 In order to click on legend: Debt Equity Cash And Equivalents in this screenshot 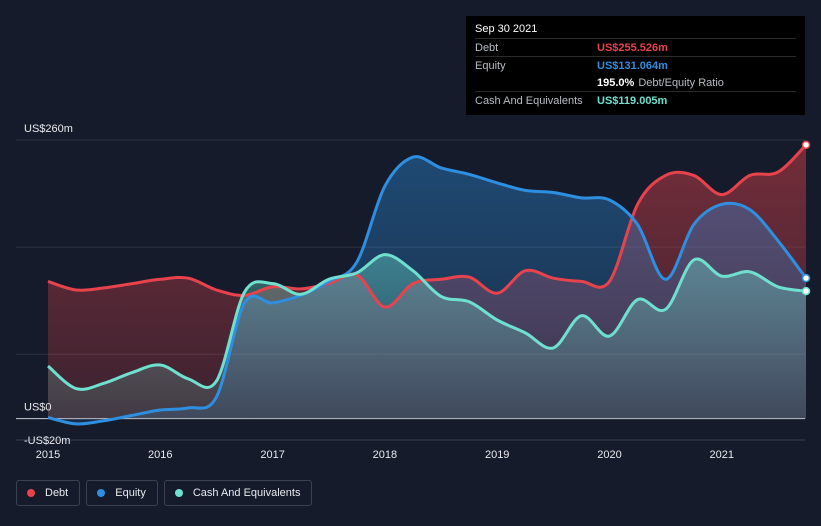, I will do `click(164, 493)`.